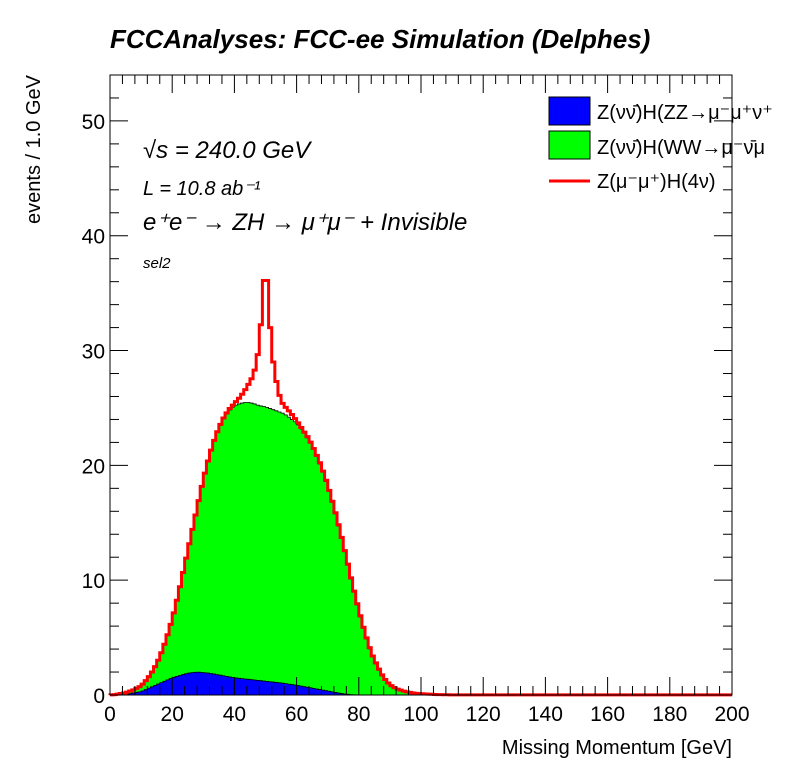 The image size is (796, 772). I want to click on x-tick-label-120: 120, so click(483, 714).